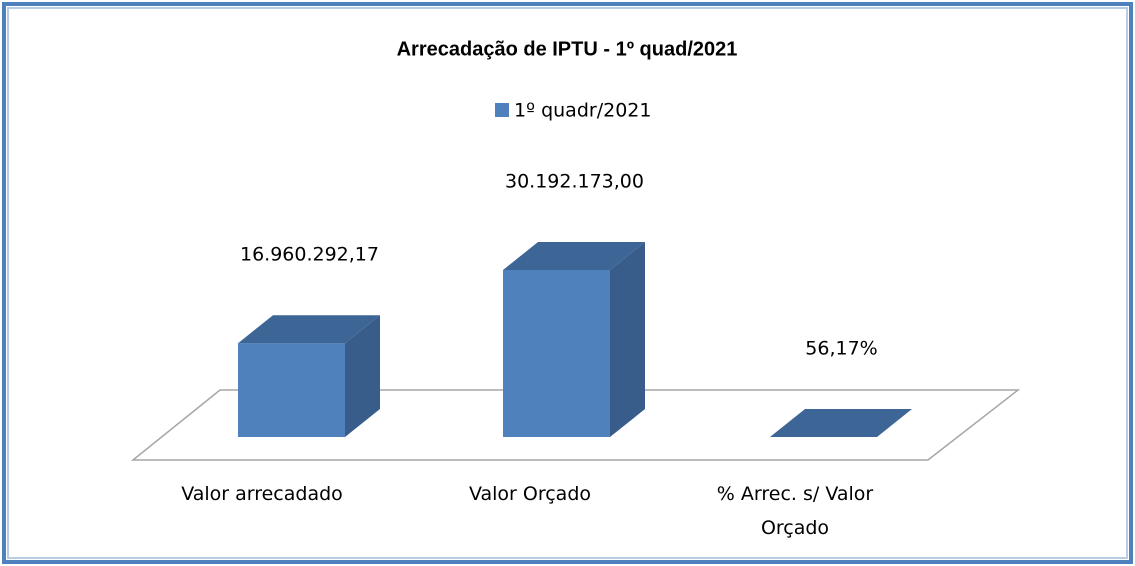 Image resolution: width=1135 pixels, height=566 pixels. Describe the element at coordinates (567, 49) in the screenshot. I see `chart-title: Arrecadação de IPTU - 1º quad/2021` at that location.